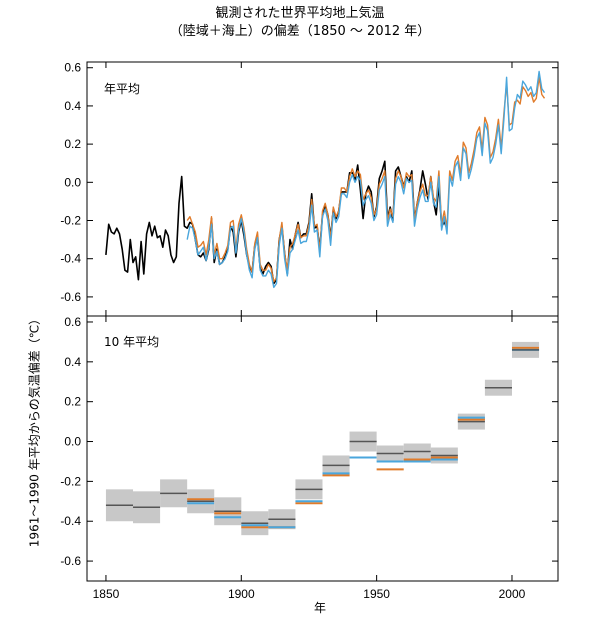 Image resolution: width=600 pixels, height=629 pixels. I want to click on annual-ytick-label: -0.2, so click(70, 221).